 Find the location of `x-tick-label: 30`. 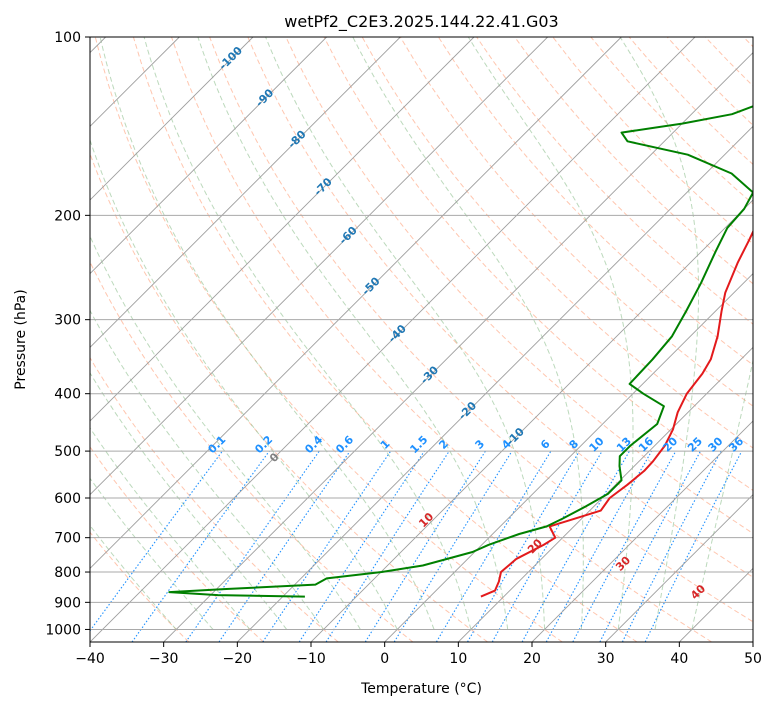

x-tick-label: 30 is located at coordinates (606, 659).